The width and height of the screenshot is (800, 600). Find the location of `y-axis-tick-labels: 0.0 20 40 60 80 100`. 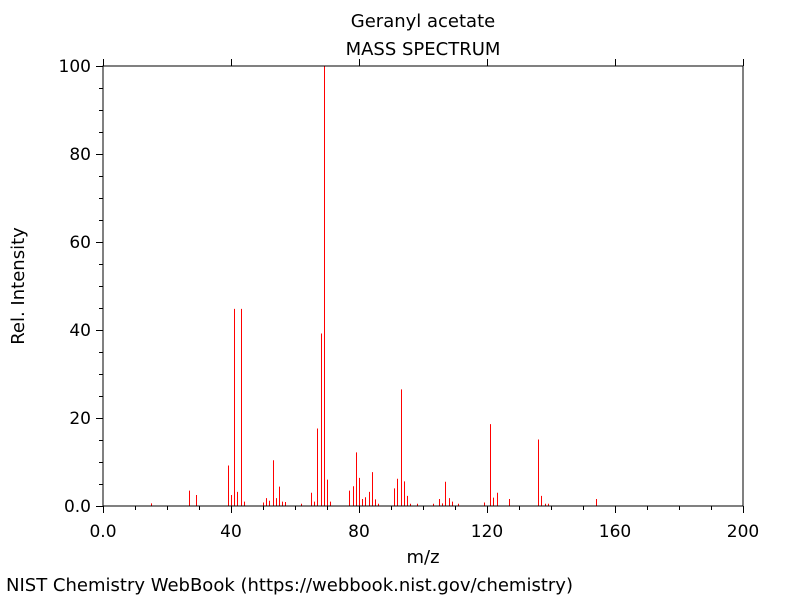

y-axis-tick-labels: 0.0 20 40 60 80 100 is located at coordinates (75, 287).